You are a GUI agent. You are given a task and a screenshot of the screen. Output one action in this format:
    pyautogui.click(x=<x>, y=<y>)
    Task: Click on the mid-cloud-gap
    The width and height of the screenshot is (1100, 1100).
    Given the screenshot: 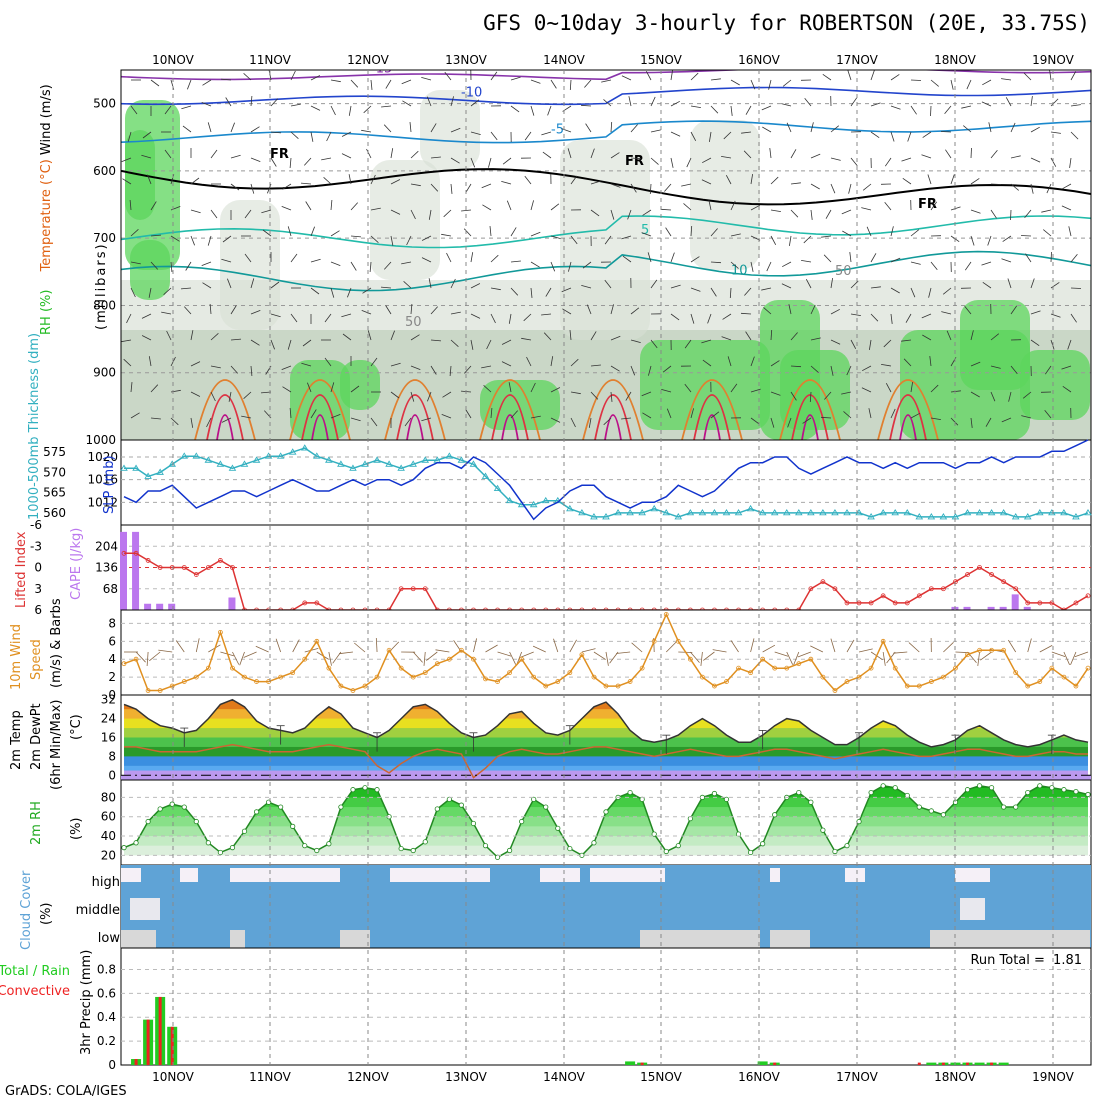 What is the action you would take?
    pyautogui.click(x=972, y=909)
    